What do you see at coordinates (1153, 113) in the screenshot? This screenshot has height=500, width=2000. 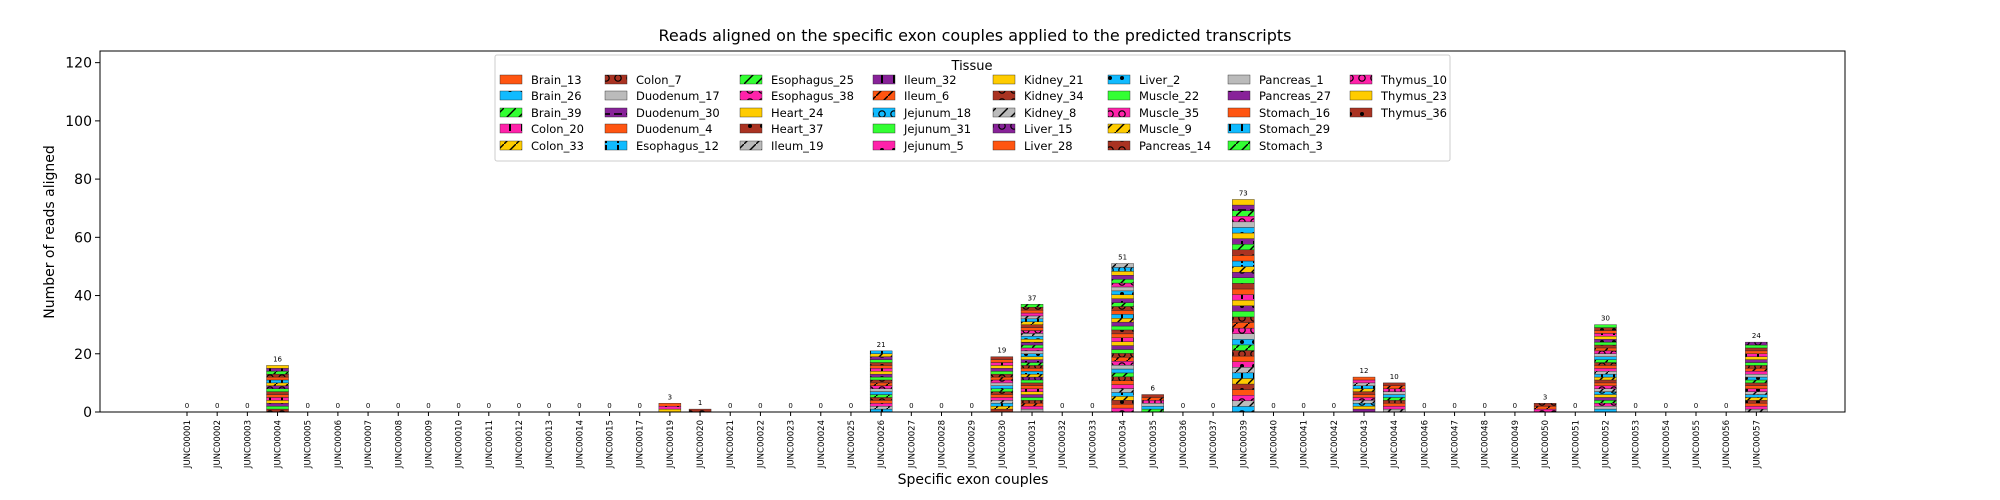 I see `legend-item: Muscle_35` at bounding box center [1153, 113].